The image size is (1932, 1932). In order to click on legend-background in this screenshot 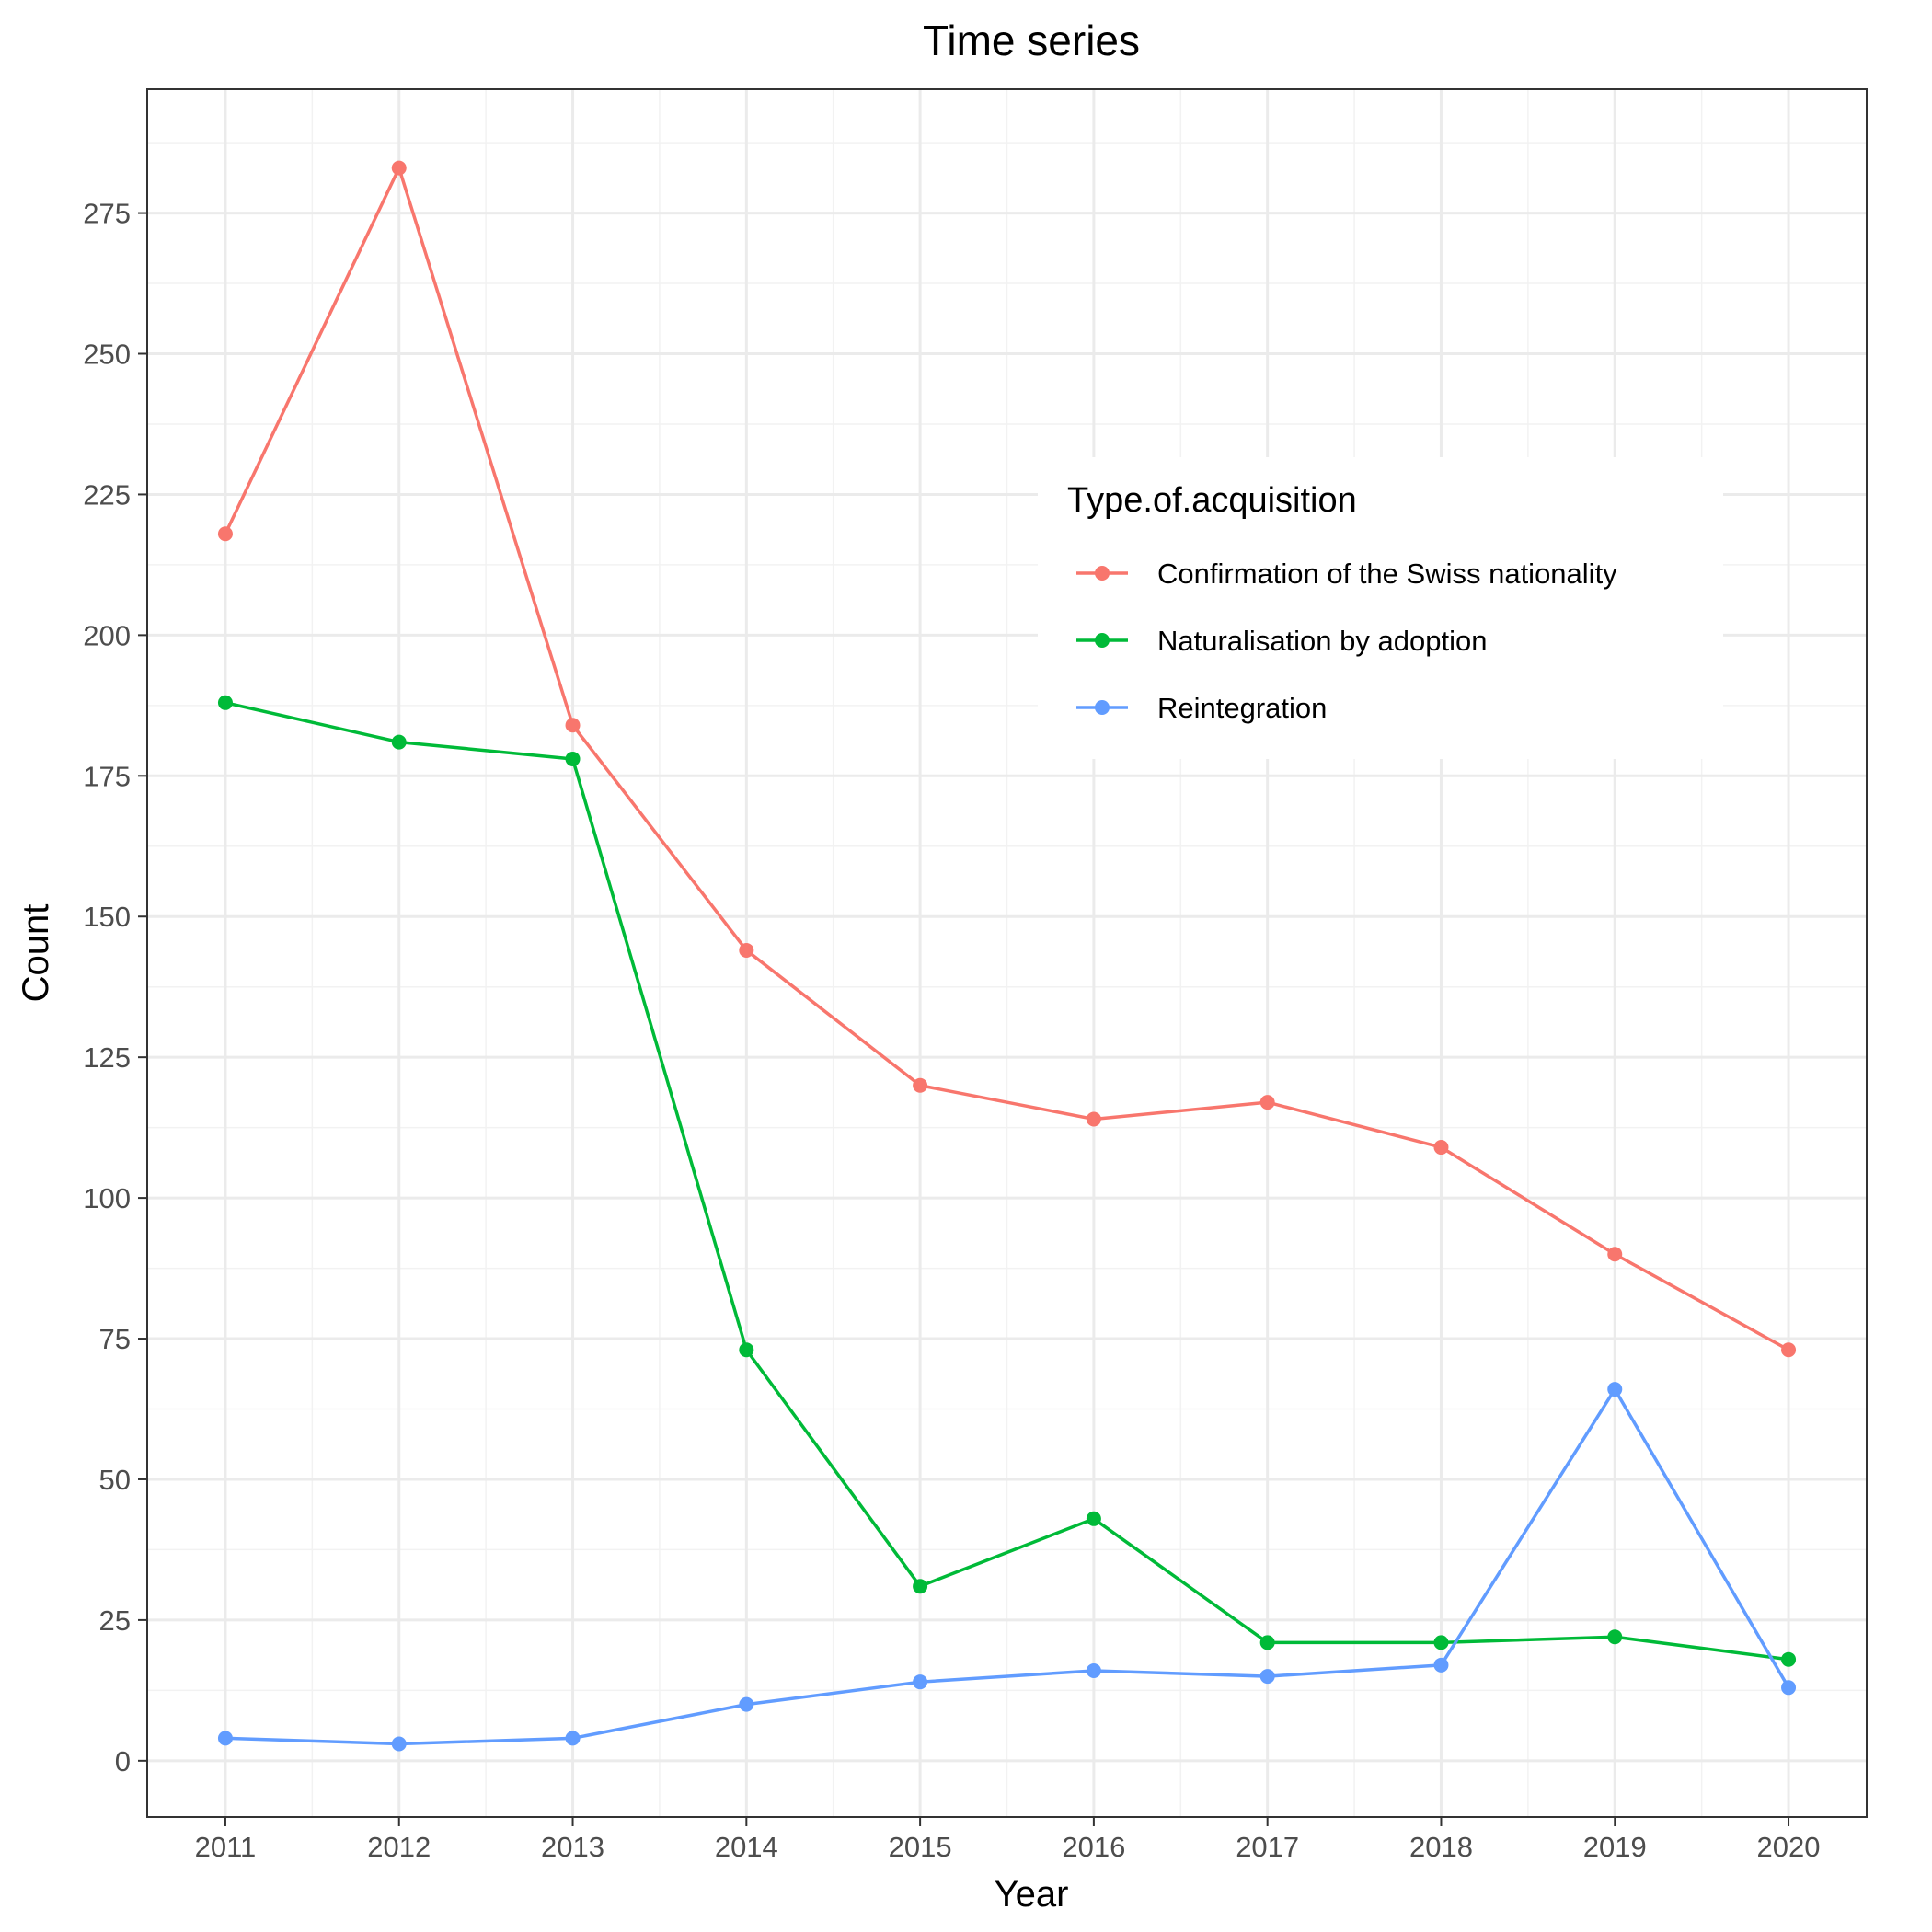, I will do `click(1380, 608)`.